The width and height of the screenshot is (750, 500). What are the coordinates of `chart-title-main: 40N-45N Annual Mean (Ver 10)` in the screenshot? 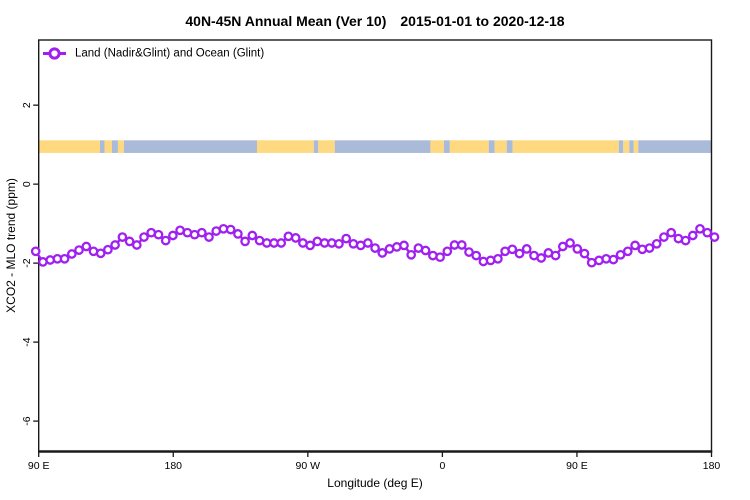 It's located at (285, 21).